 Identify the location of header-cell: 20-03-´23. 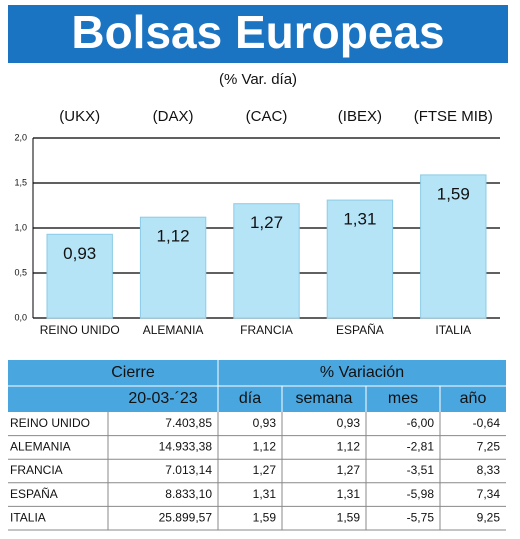
(162, 398).